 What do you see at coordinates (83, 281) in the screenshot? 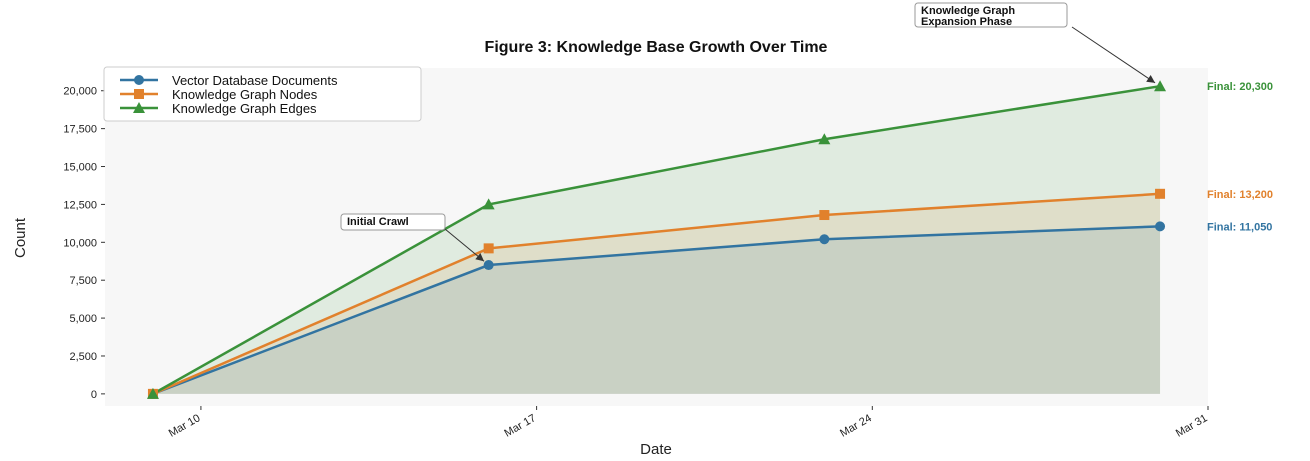
I see `y-tick-label: 7,500` at bounding box center [83, 281].